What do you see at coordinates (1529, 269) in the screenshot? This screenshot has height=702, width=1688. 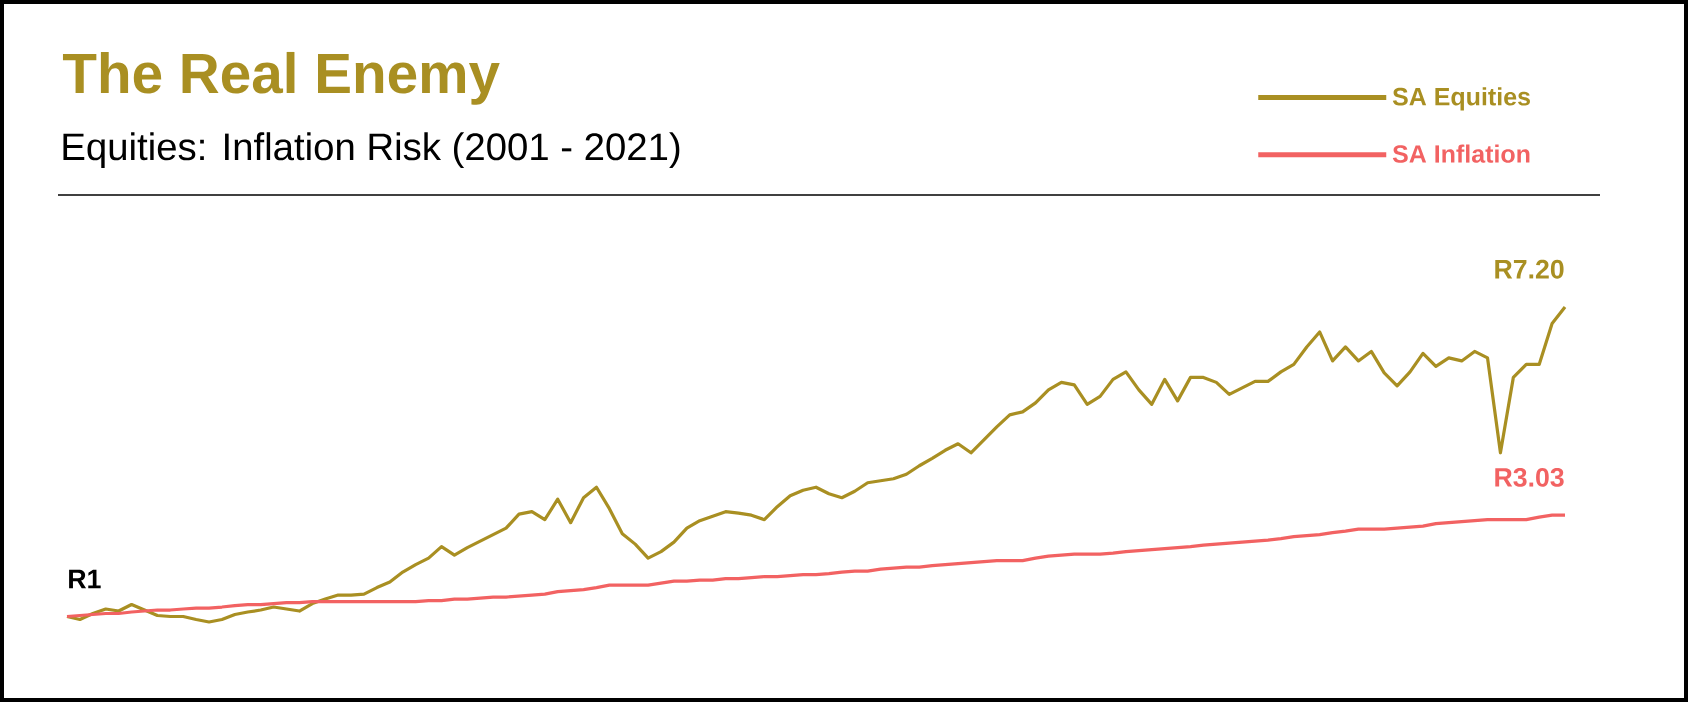 I see `data-label: R7.20` at bounding box center [1529, 269].